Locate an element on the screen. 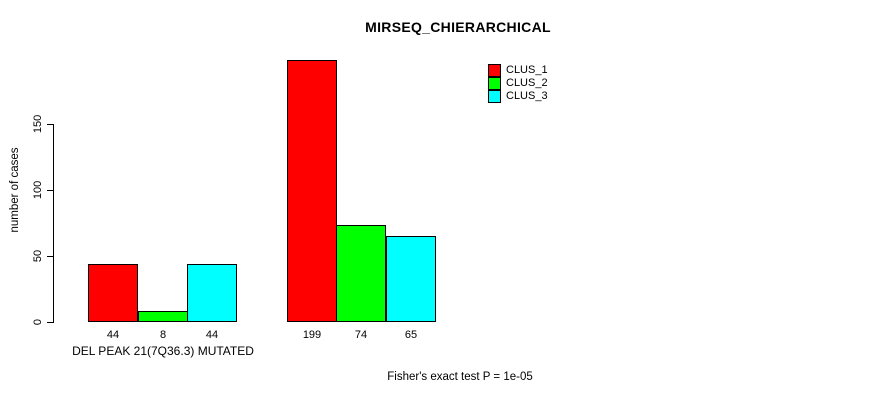 Image resolution: width=890 pixels, height=400 pixels. legend-row: CLUS_2 is located at coordinates (518, 83).